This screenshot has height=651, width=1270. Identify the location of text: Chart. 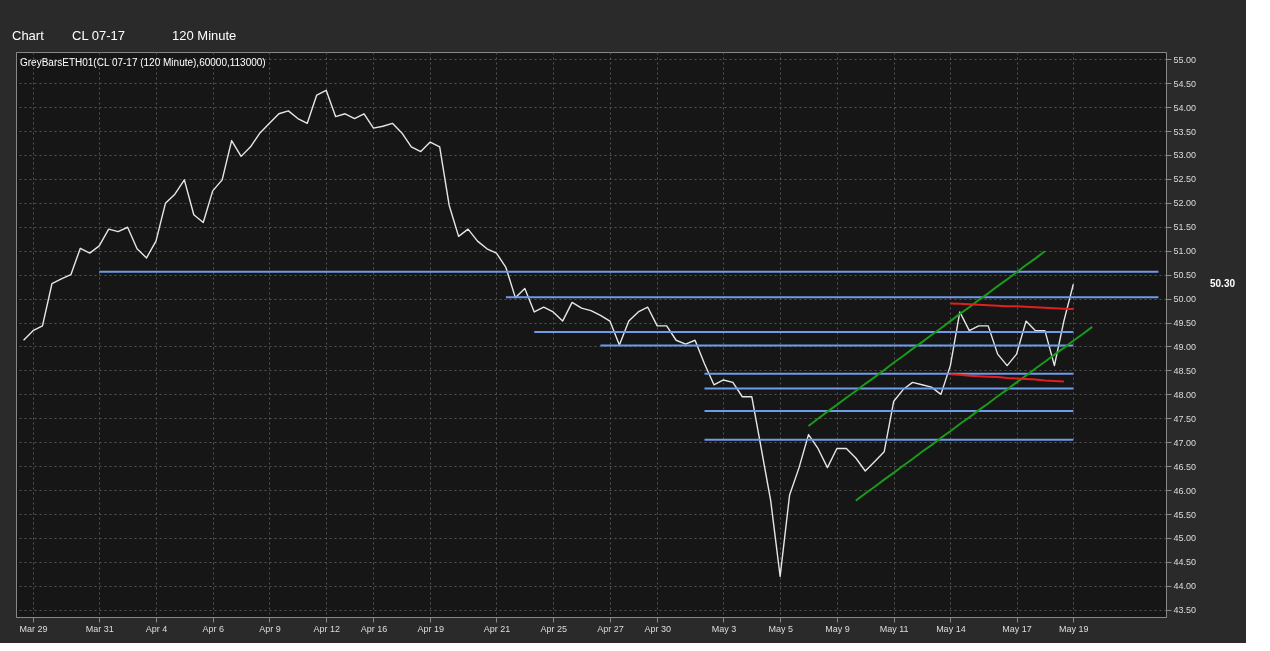
(28, 35).